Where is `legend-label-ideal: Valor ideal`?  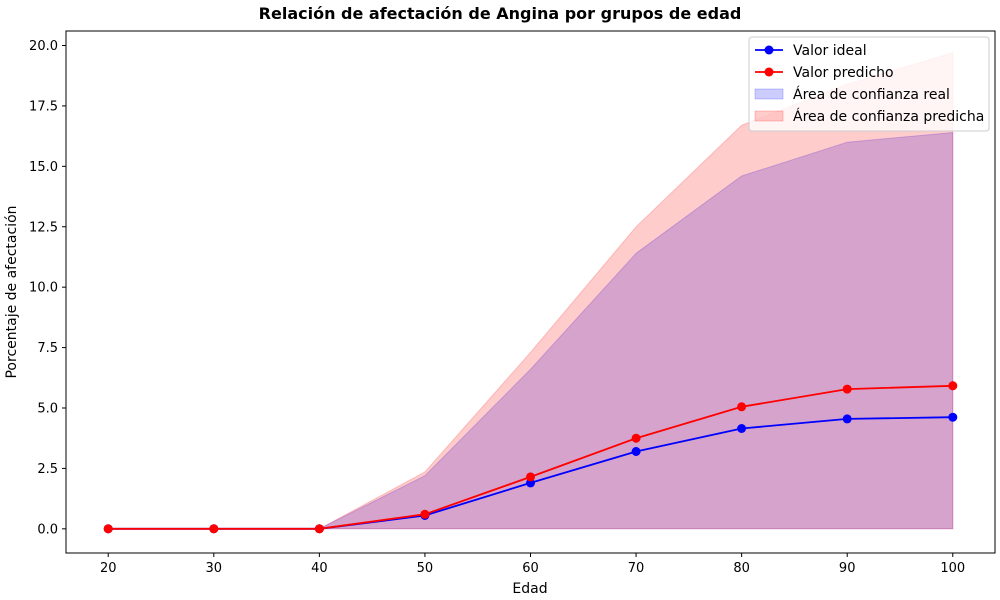
legend-label-ideal: Valor ideal is located at coordinates (830, 51).